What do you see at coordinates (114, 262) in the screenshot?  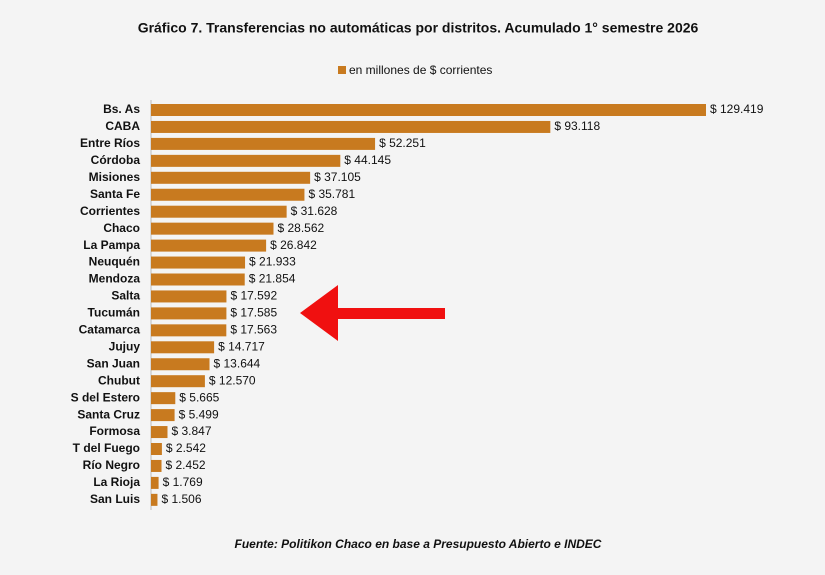 I see `category-label: Neuquén` at bounding box center [114, 262].